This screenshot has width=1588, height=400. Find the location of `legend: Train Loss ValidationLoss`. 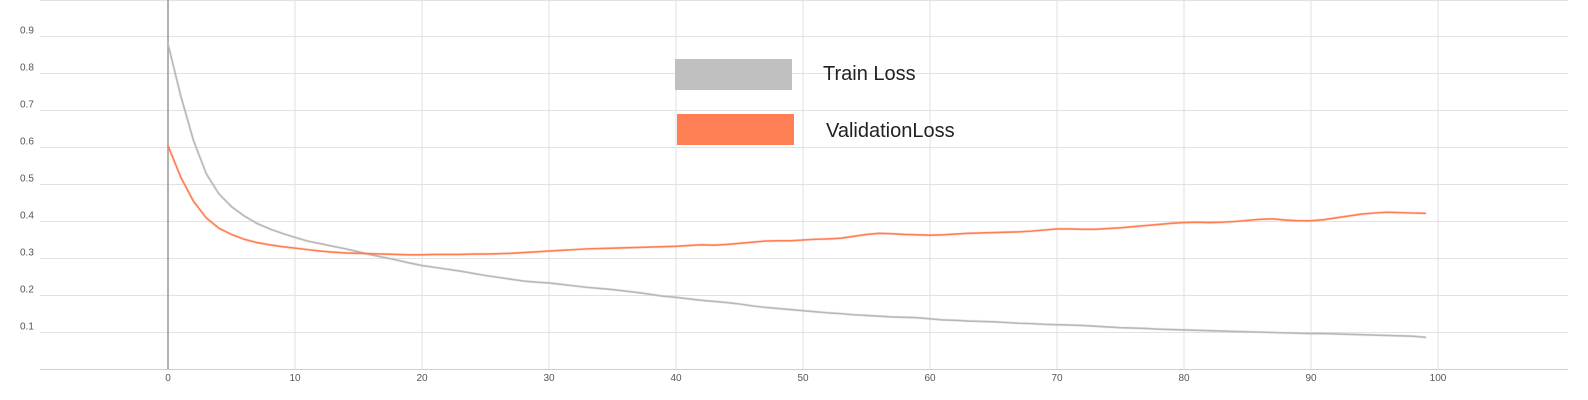

legend: Train Loss ValidationLoss is located at coordinates (815, 102).